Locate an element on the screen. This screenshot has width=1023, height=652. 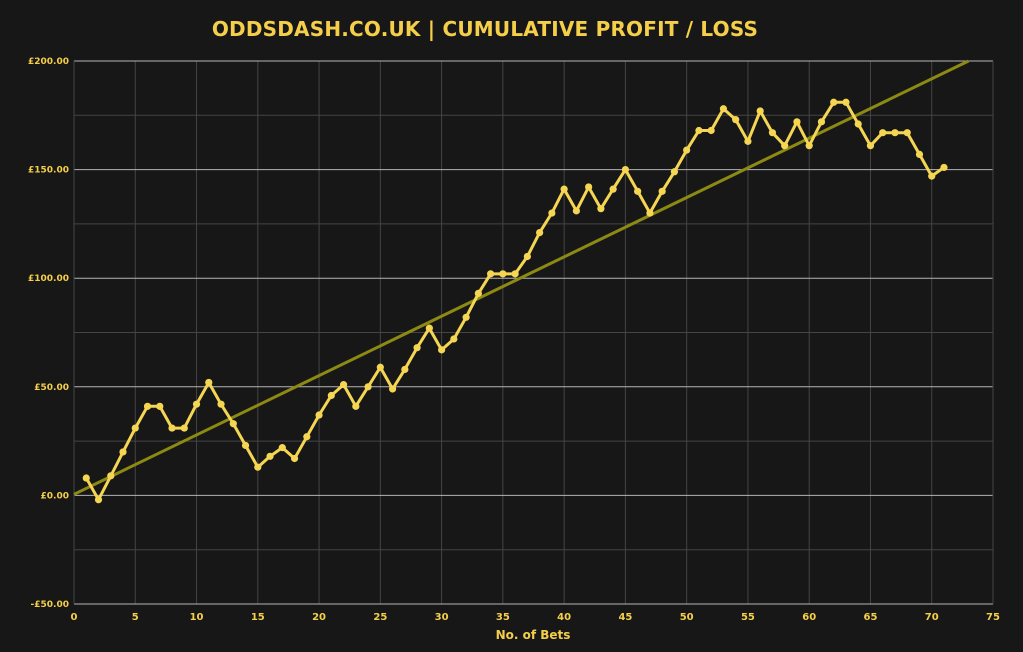
y-tick-label: £50.00 is located at coordinates (51, 388).